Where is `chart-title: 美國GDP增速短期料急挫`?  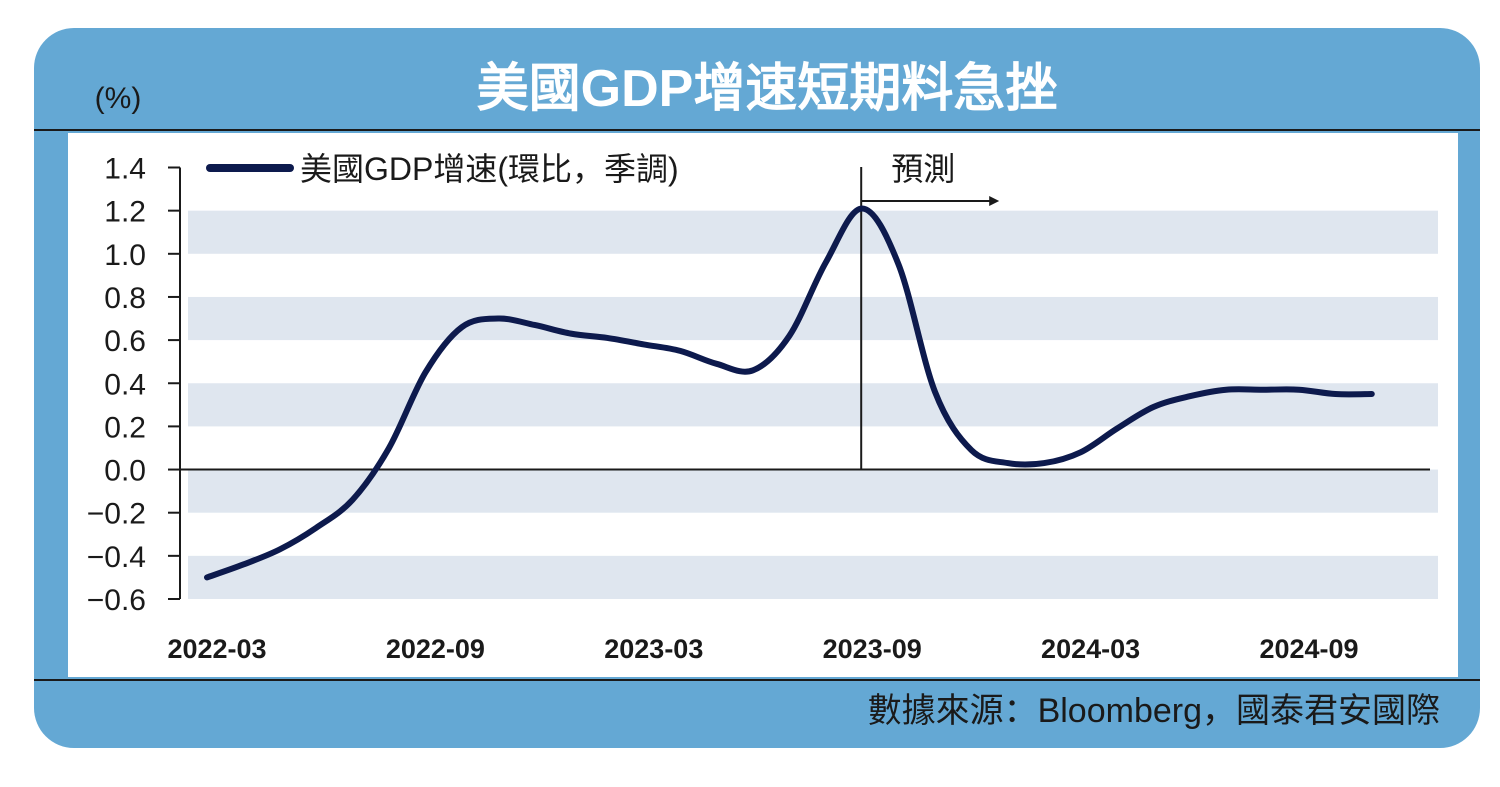 chart-title: 美國GDP增速短期料急挫 is located at coordinates (767, 89).